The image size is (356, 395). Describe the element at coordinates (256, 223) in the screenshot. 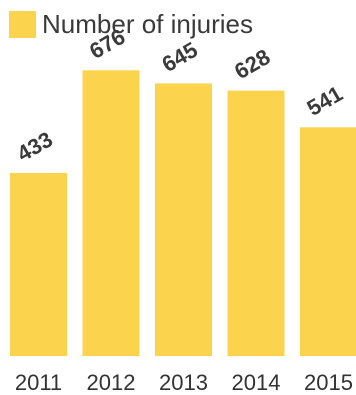

I see `bar-2014` at that location.